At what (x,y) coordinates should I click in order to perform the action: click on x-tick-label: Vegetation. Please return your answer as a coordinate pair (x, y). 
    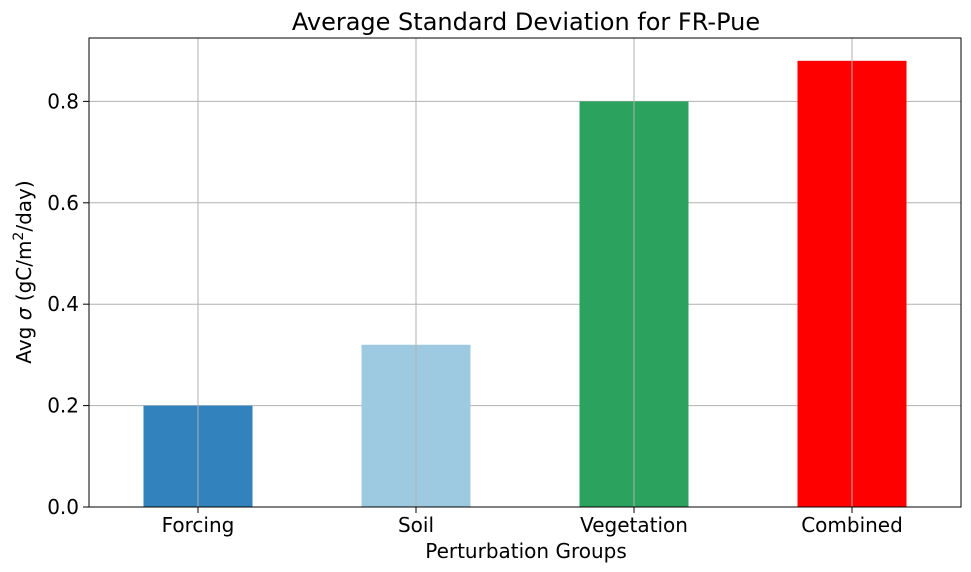
    Looking at the image, I should click on (634, 525).